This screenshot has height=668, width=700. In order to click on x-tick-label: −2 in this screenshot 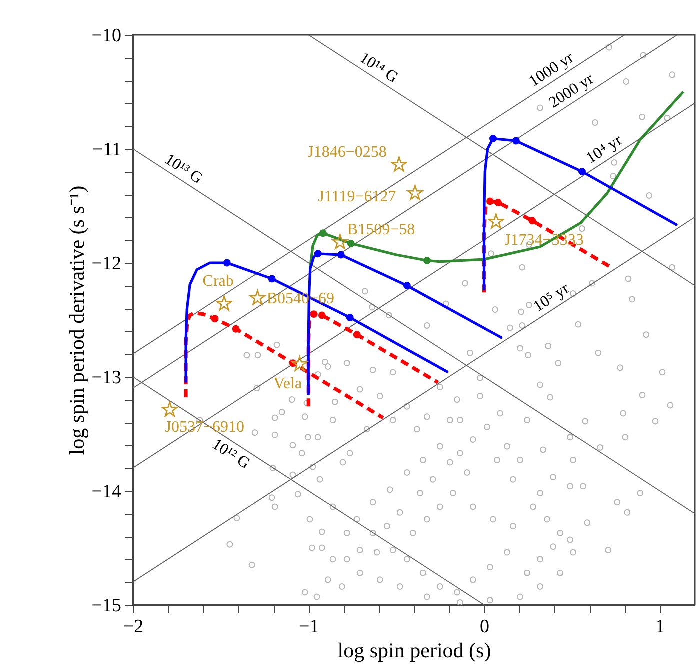, I will do `click(133, 627)`.